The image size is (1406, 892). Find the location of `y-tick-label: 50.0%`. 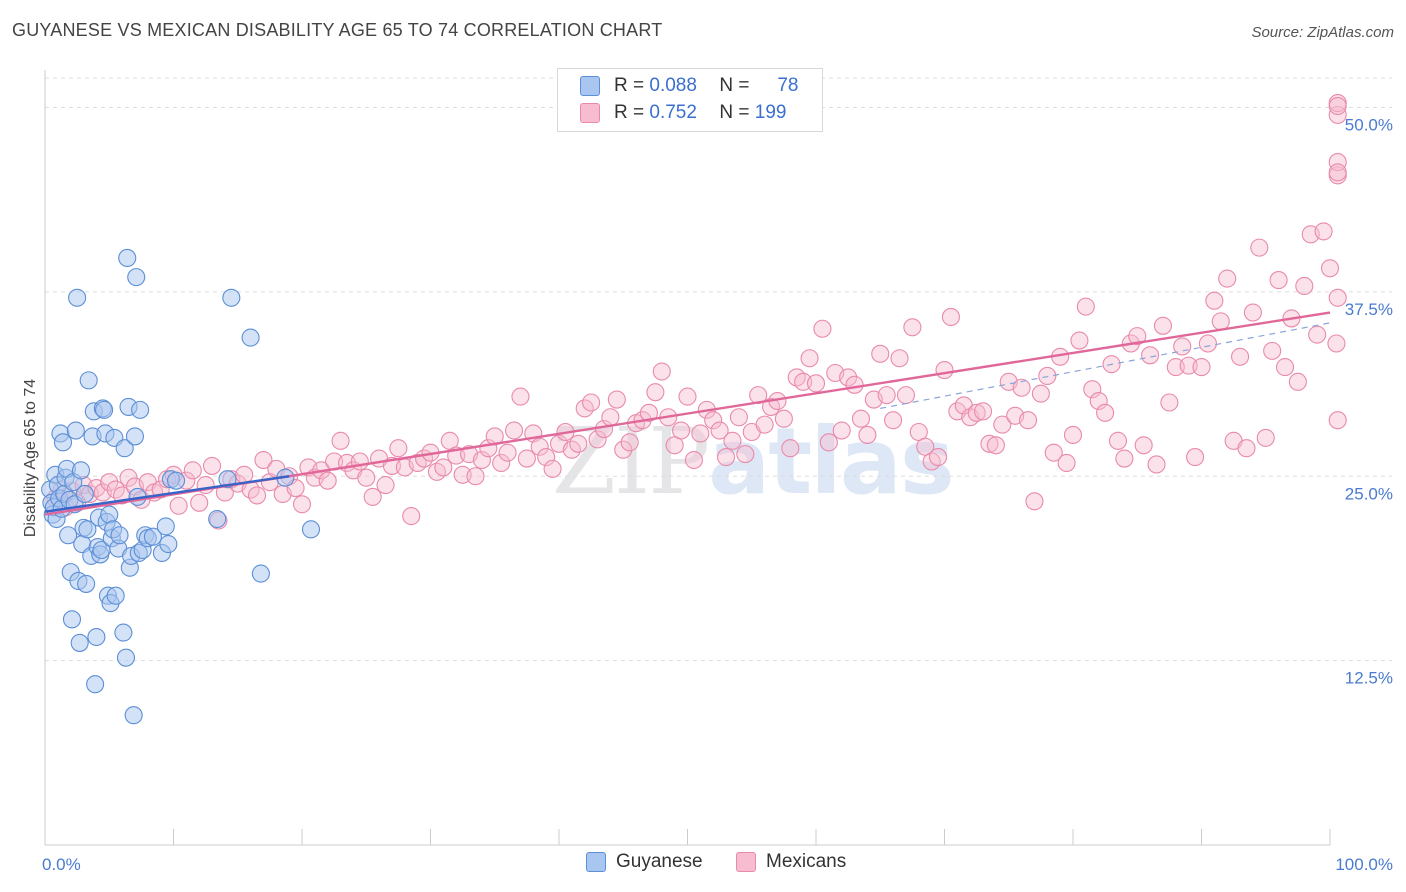

y-tick-label: 50.0% is located at coordinates (1369, 125).